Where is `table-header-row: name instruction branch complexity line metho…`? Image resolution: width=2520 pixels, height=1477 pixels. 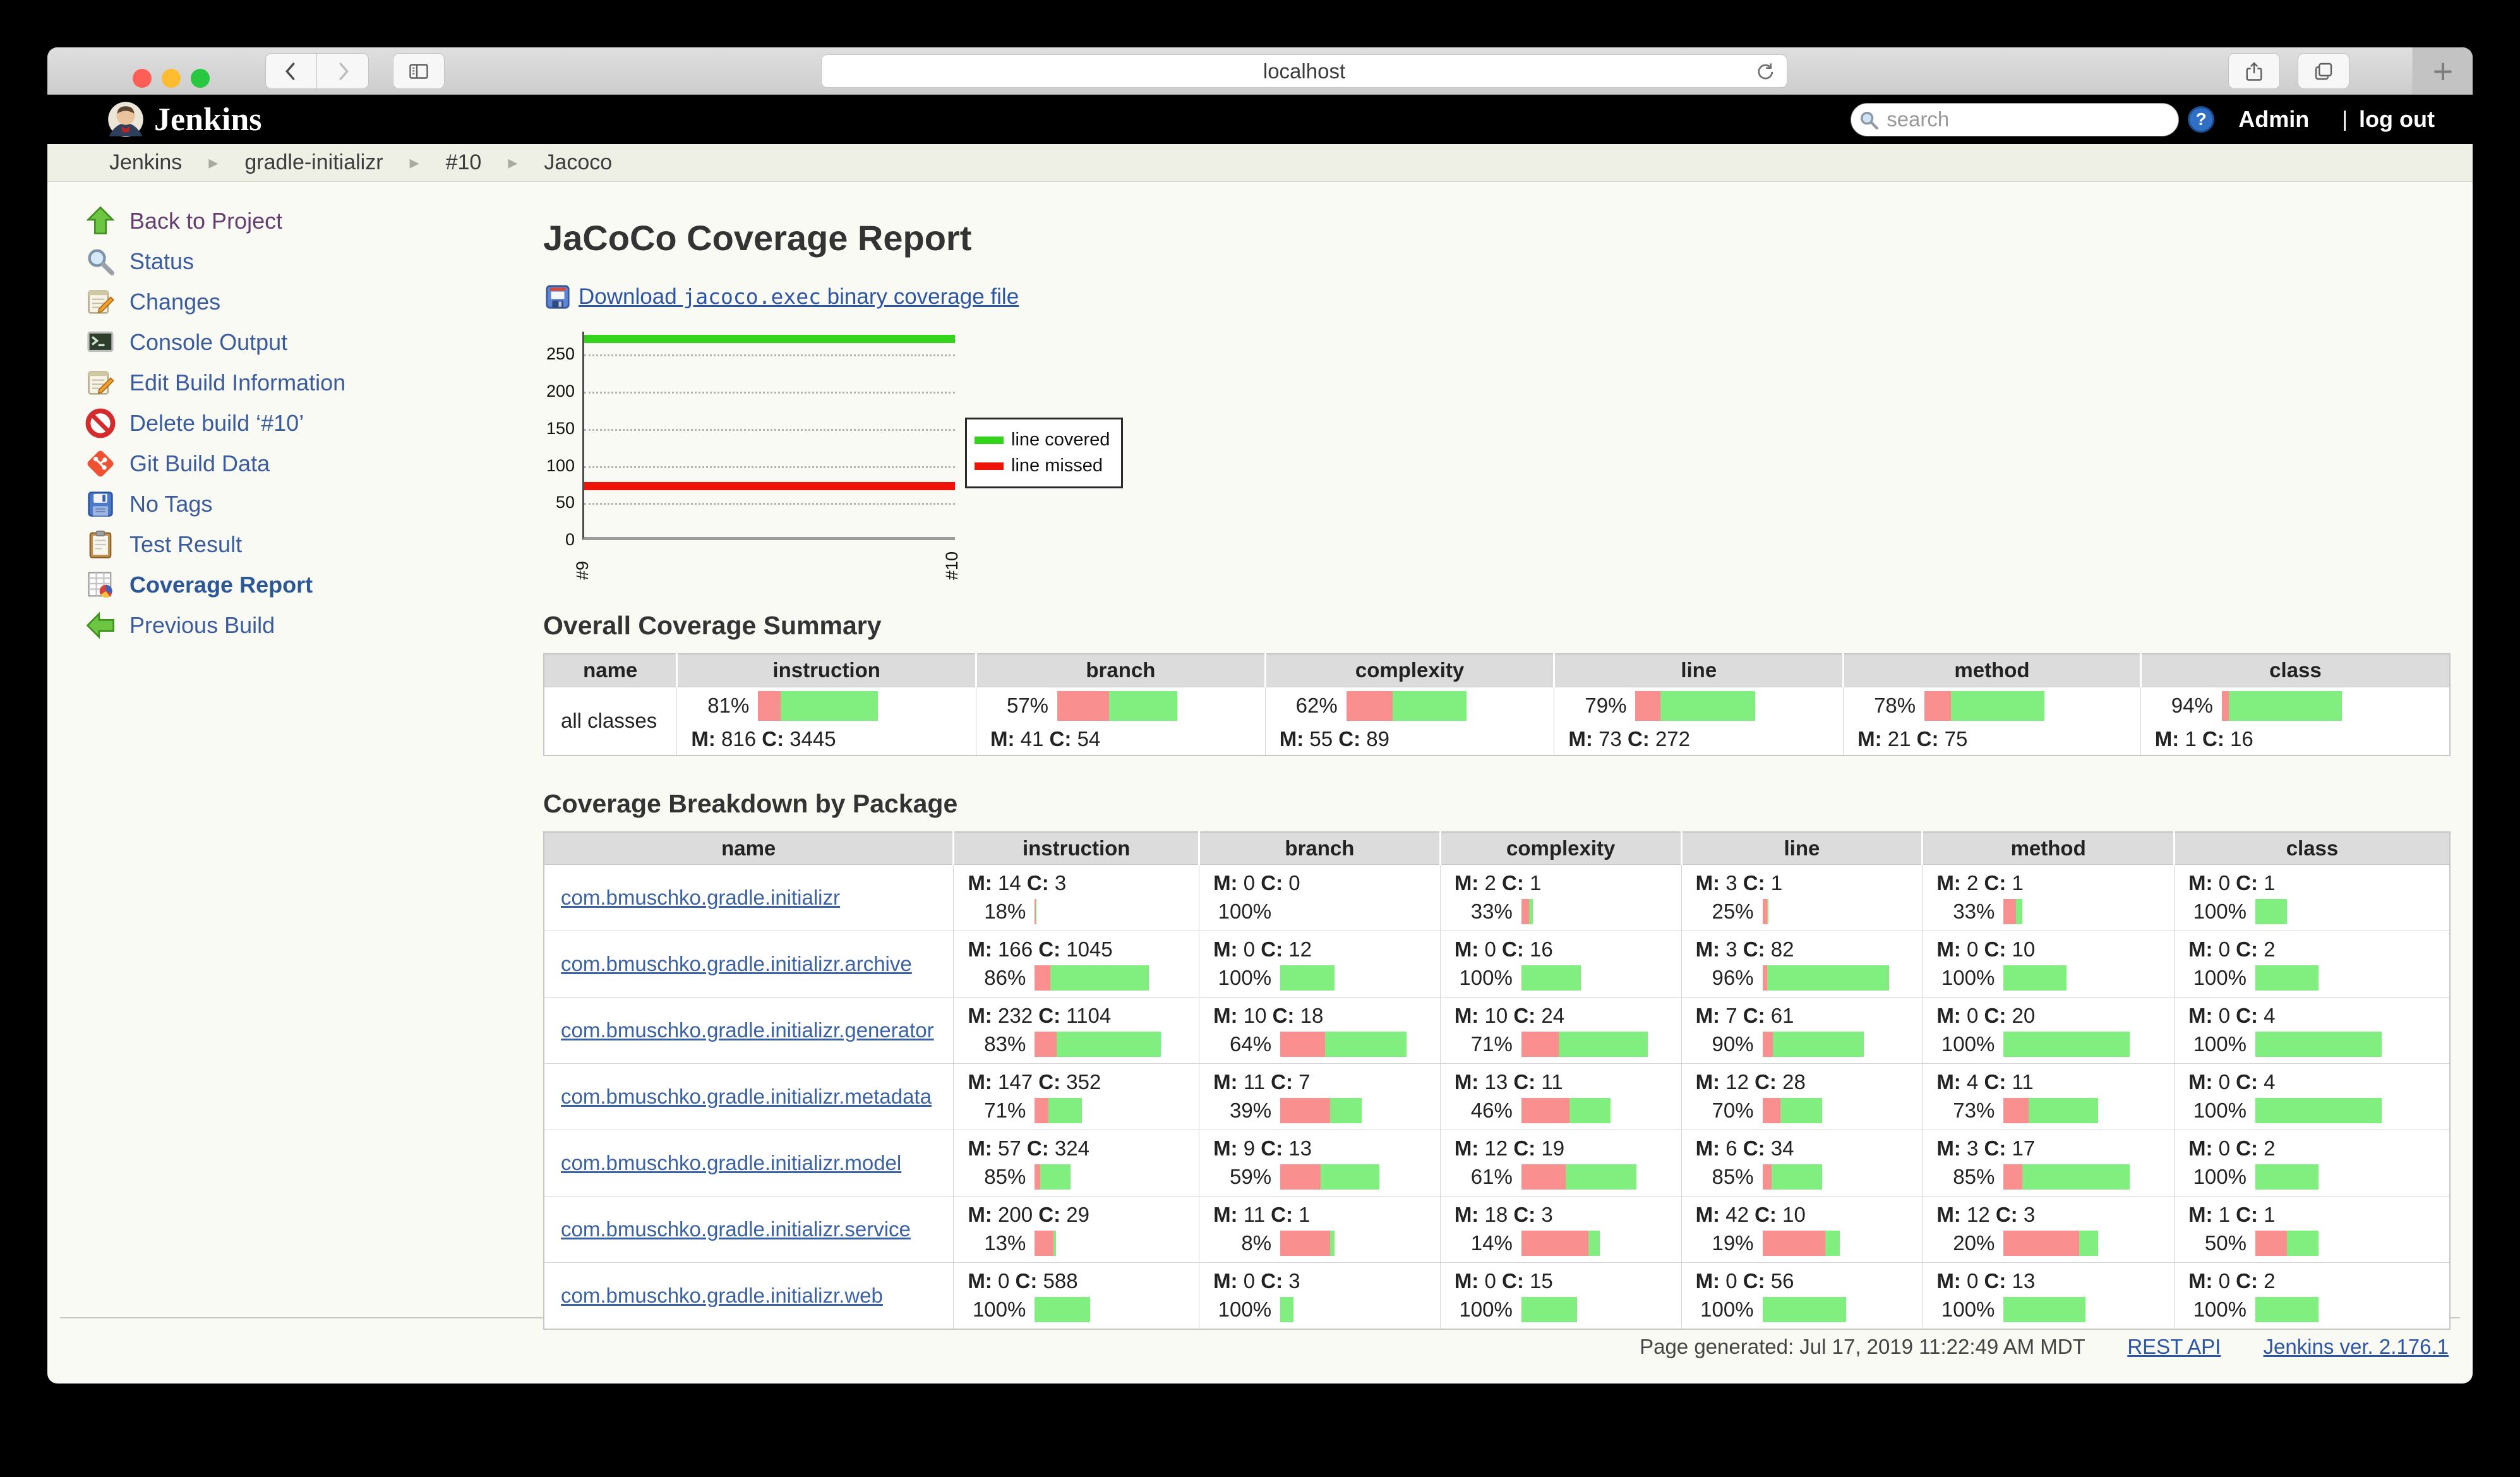
table-header-row: name instruction branch complexity line metho… is located at coordinates (1497, 848).